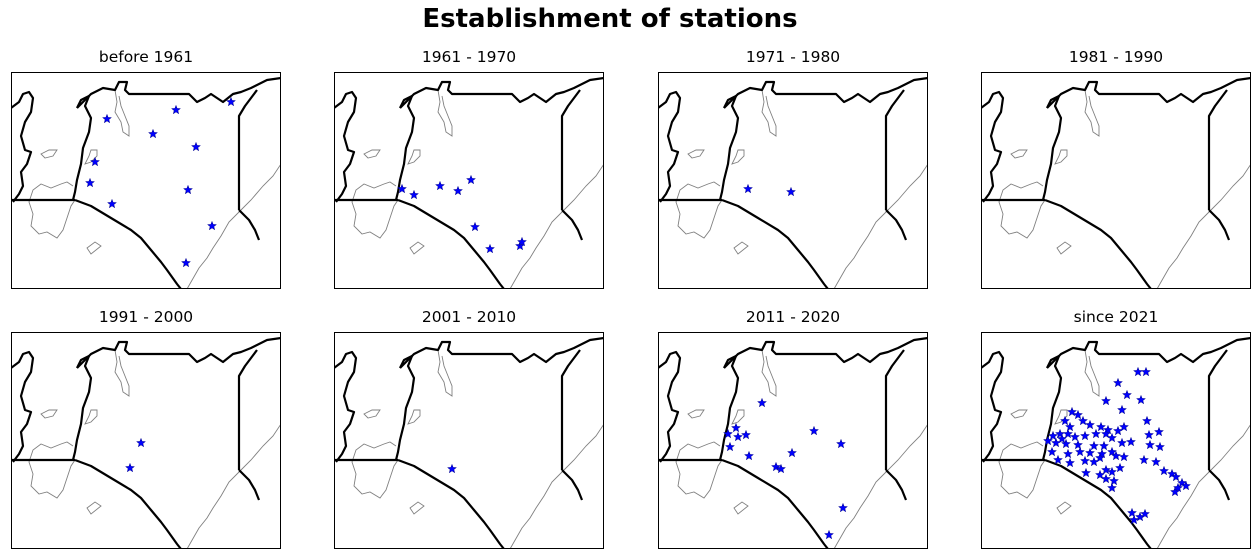 This screenshot has width=1260, height=558. What do you see at coordinates (1116, 168) in the screenshot?
I see `map-panel: 1981 - 1990` at bounding box center [1116, 168].